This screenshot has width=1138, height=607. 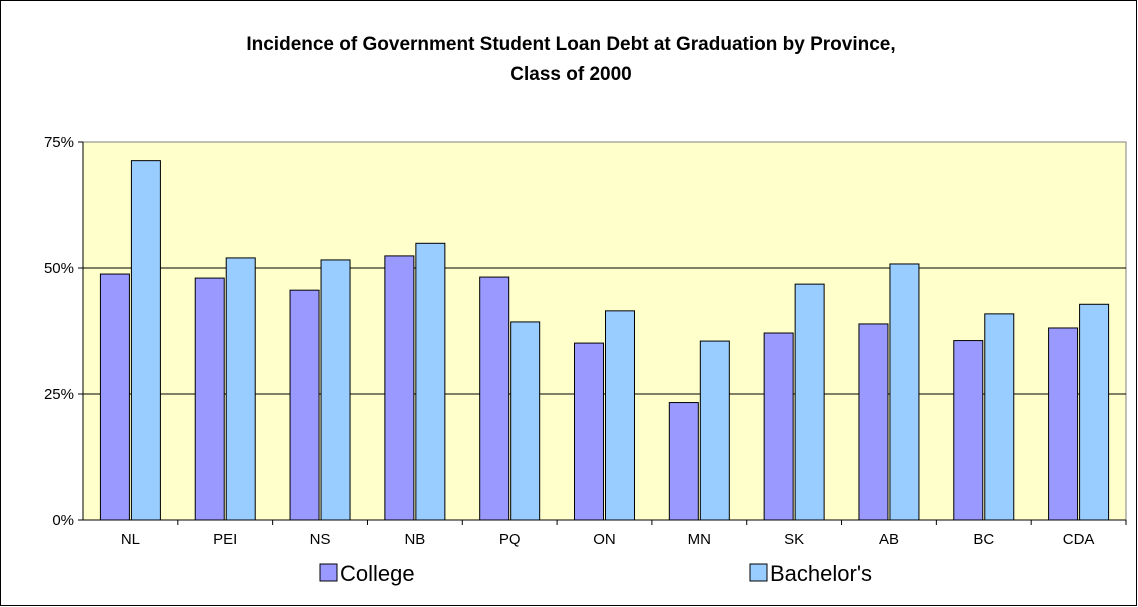 I want to click on x-tick-label: NL, so click(x=130, y=539).